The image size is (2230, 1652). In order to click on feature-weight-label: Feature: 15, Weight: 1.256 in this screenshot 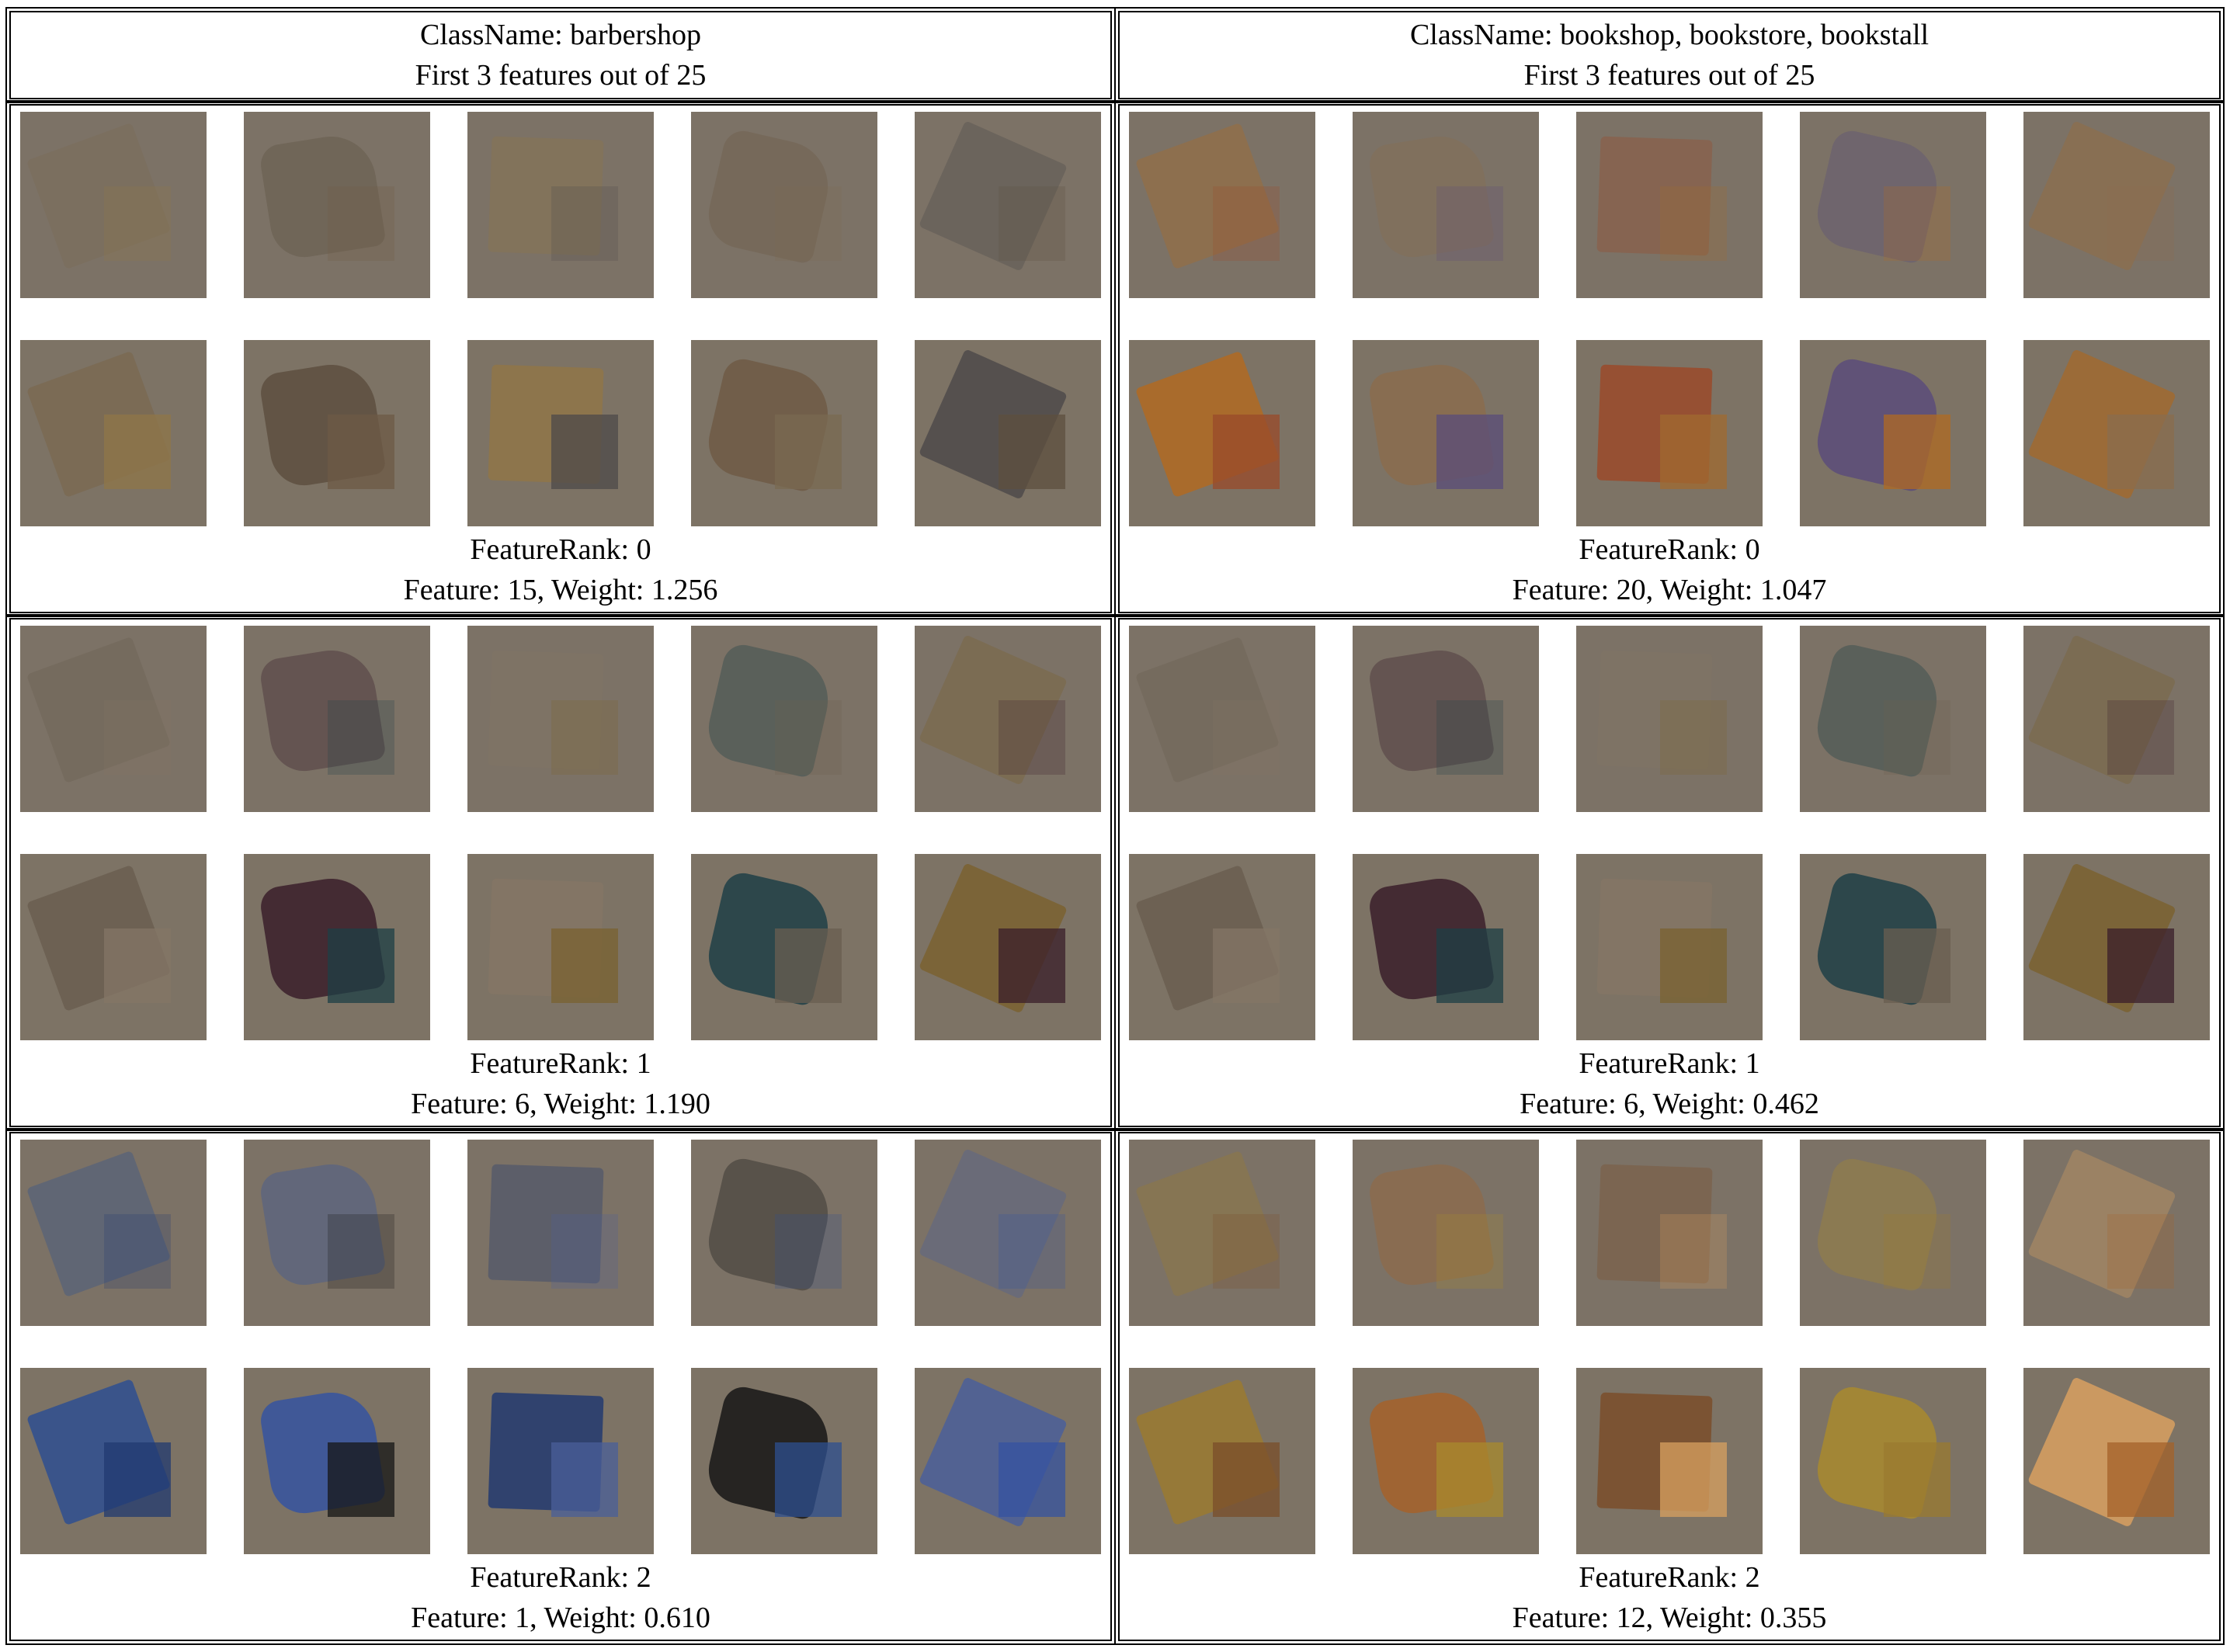, I will do `click(560, 590)`.